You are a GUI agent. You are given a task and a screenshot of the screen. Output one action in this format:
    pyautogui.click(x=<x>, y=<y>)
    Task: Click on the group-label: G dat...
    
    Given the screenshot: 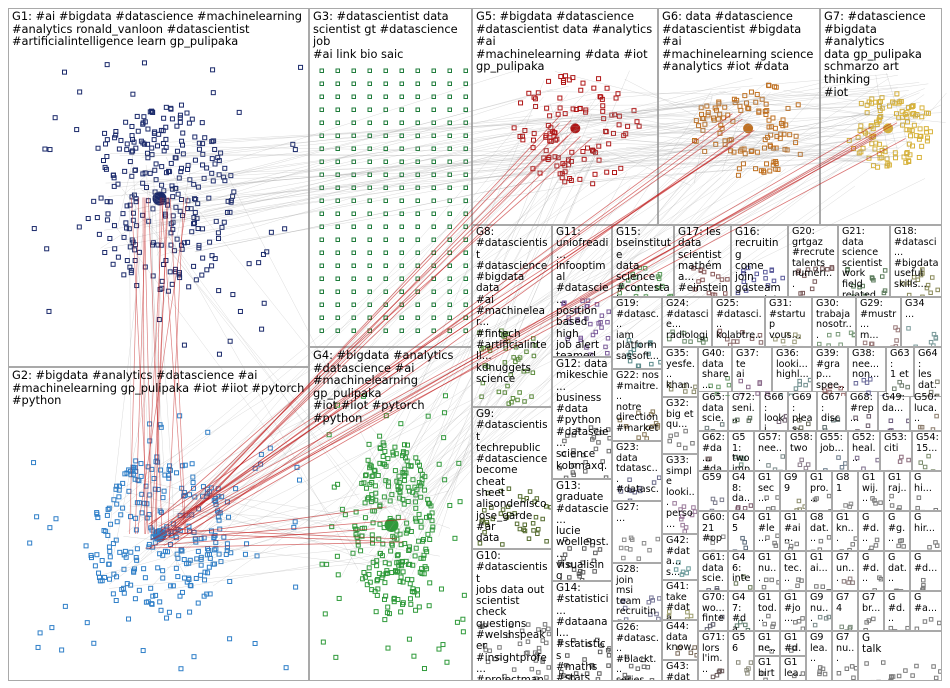 What is the action you would take?
    pyautogui.click(x=897, y=568)
    